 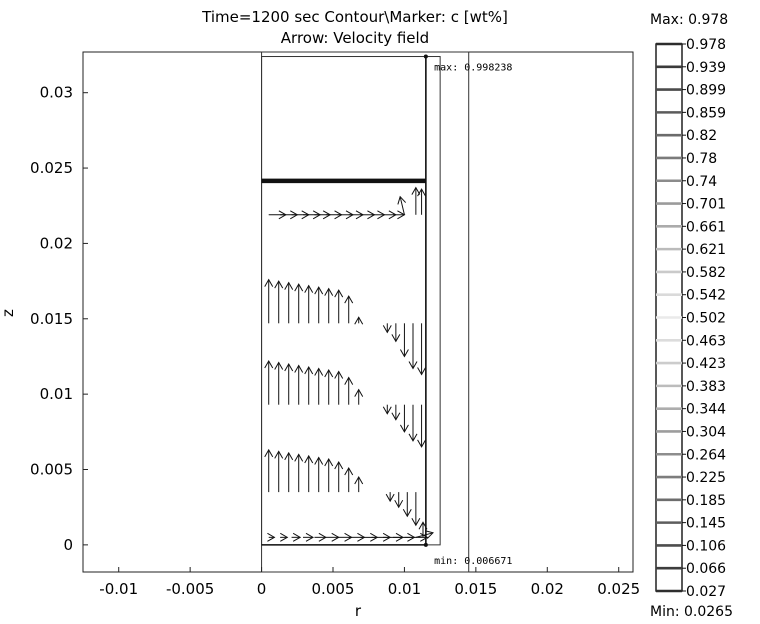 I want to click on chart-title: Time=1200 sec Contour\Marker: c [wt%], so click(x=354, y=17).